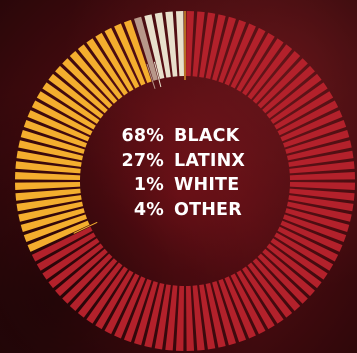  Describe the element at coordinates (207, 136) in the screenshot. I see `legend-label-black: BLACK` at that location.